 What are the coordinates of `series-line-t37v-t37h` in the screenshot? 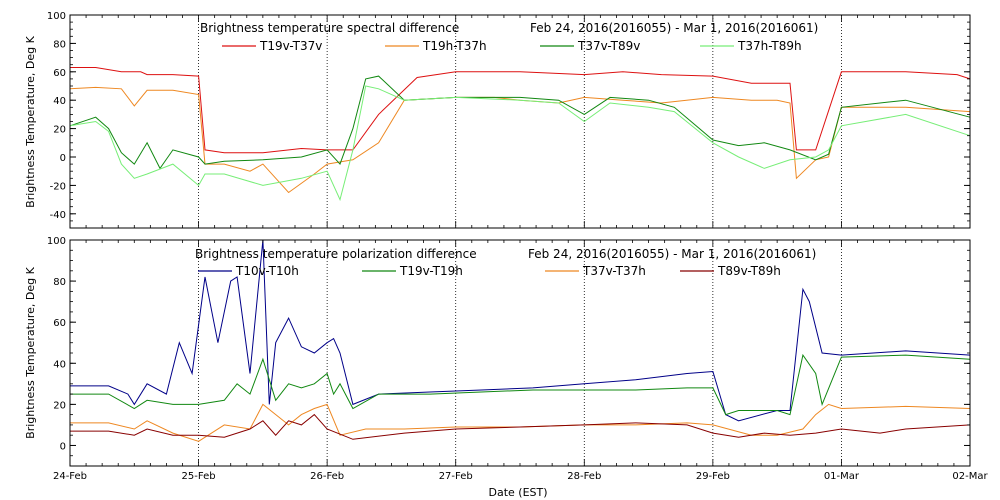 It's located at (520, 422).